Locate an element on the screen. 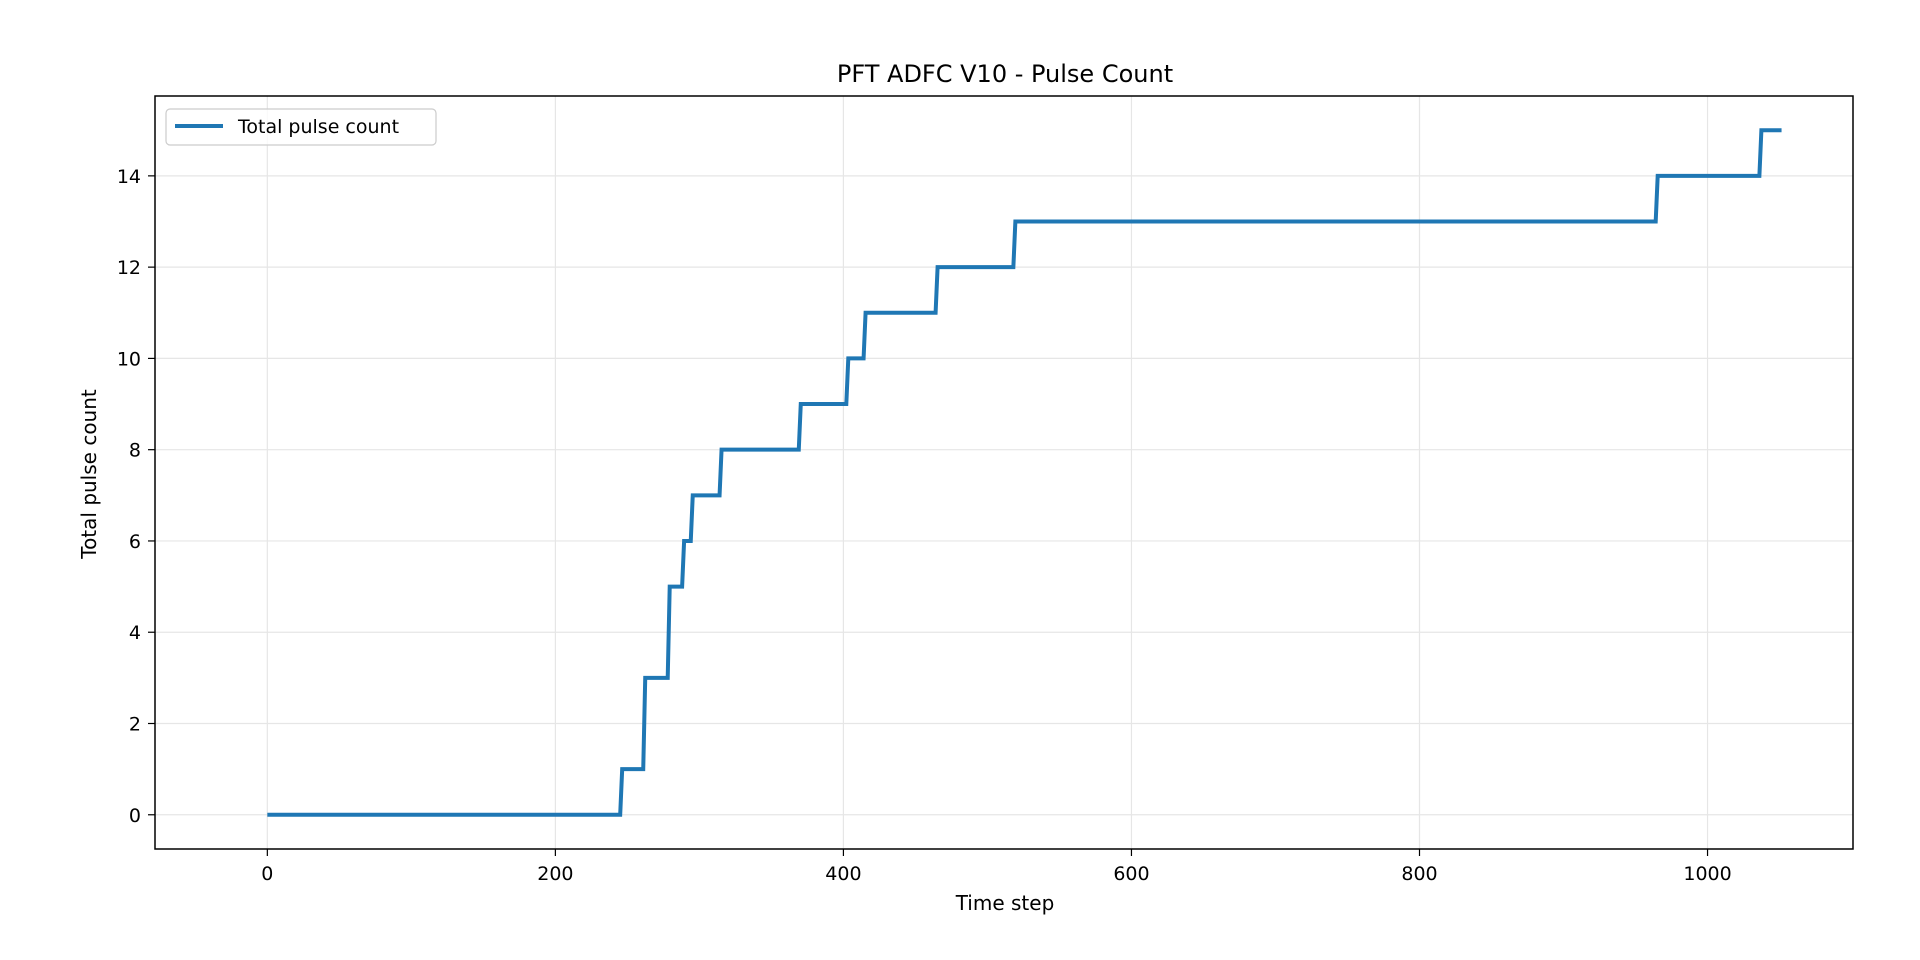 Image resolution: width=1920 pixels, height=960 pixels. x-axis-label: Time step is located at coordinates (1005, 903).